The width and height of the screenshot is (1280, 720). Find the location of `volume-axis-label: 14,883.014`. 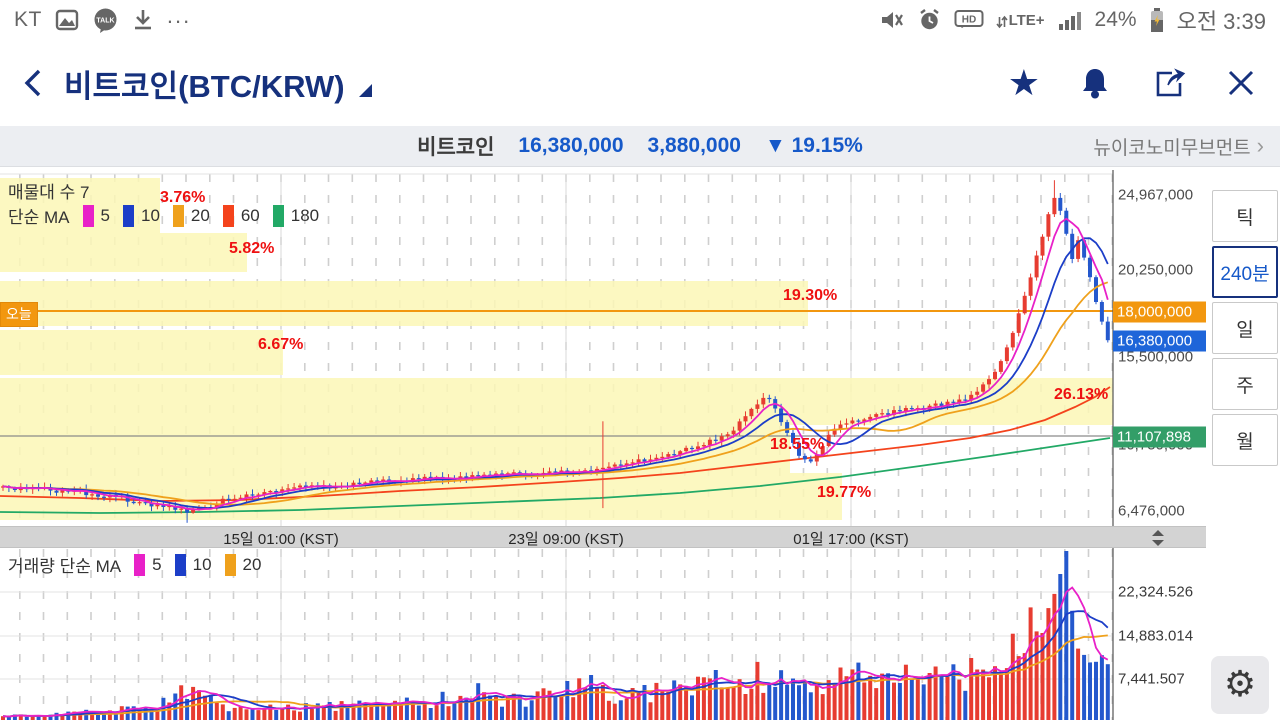

volume-axis-label: 14,883.014 is located at coordinates (1156, 636).